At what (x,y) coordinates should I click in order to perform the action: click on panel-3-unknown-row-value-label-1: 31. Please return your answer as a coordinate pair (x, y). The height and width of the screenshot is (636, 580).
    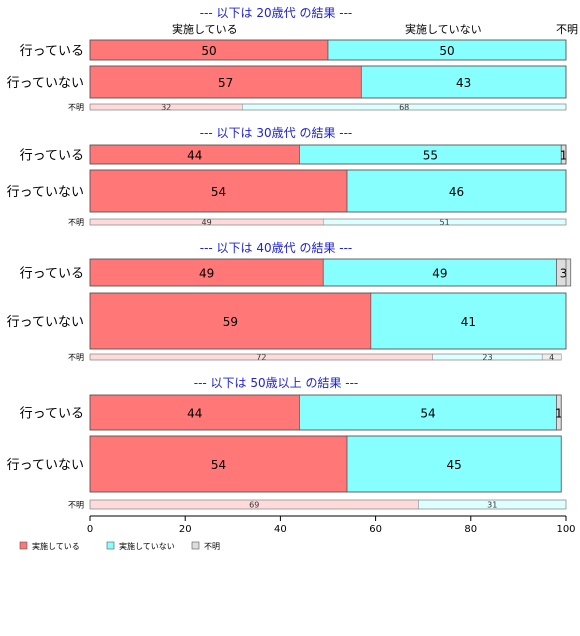
    Looking at the image, I should click on (492, 505).